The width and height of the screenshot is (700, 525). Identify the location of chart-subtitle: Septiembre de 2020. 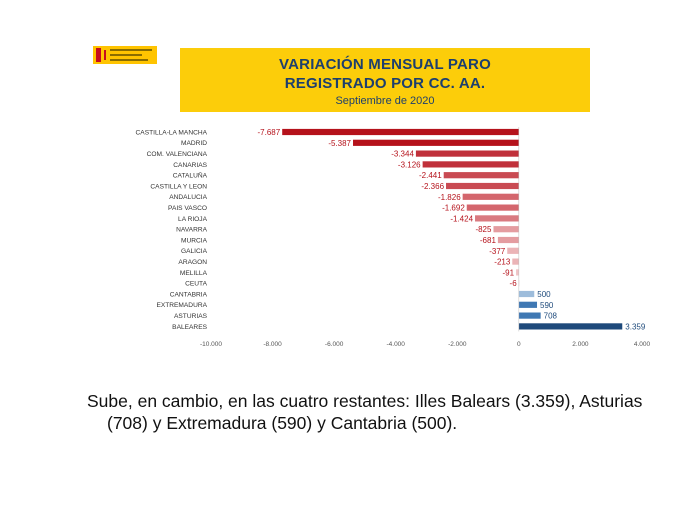
(385, 101).